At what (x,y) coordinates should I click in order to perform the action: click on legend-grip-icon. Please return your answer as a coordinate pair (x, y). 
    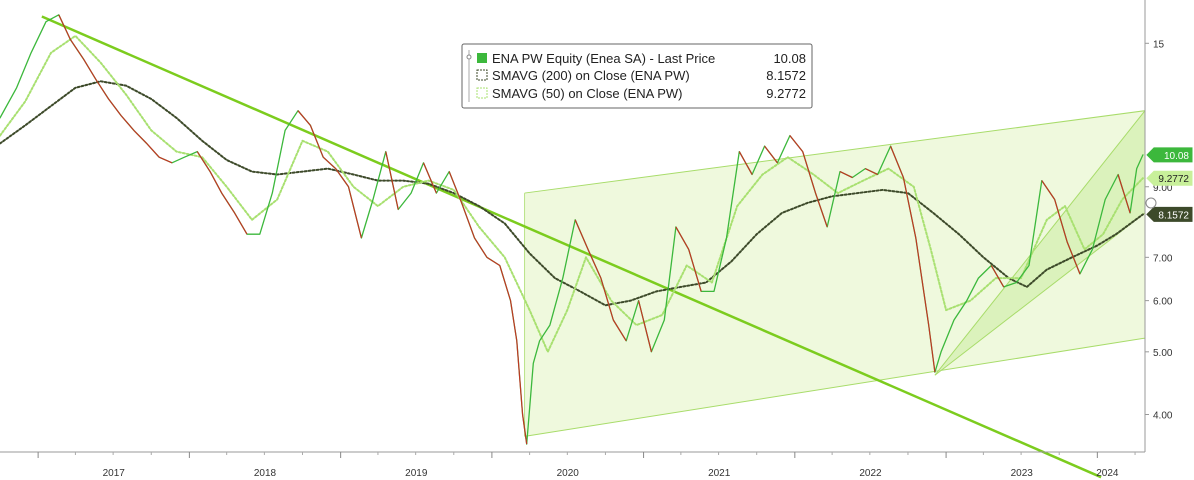
    Looking at the image, I should click on (469, 76).